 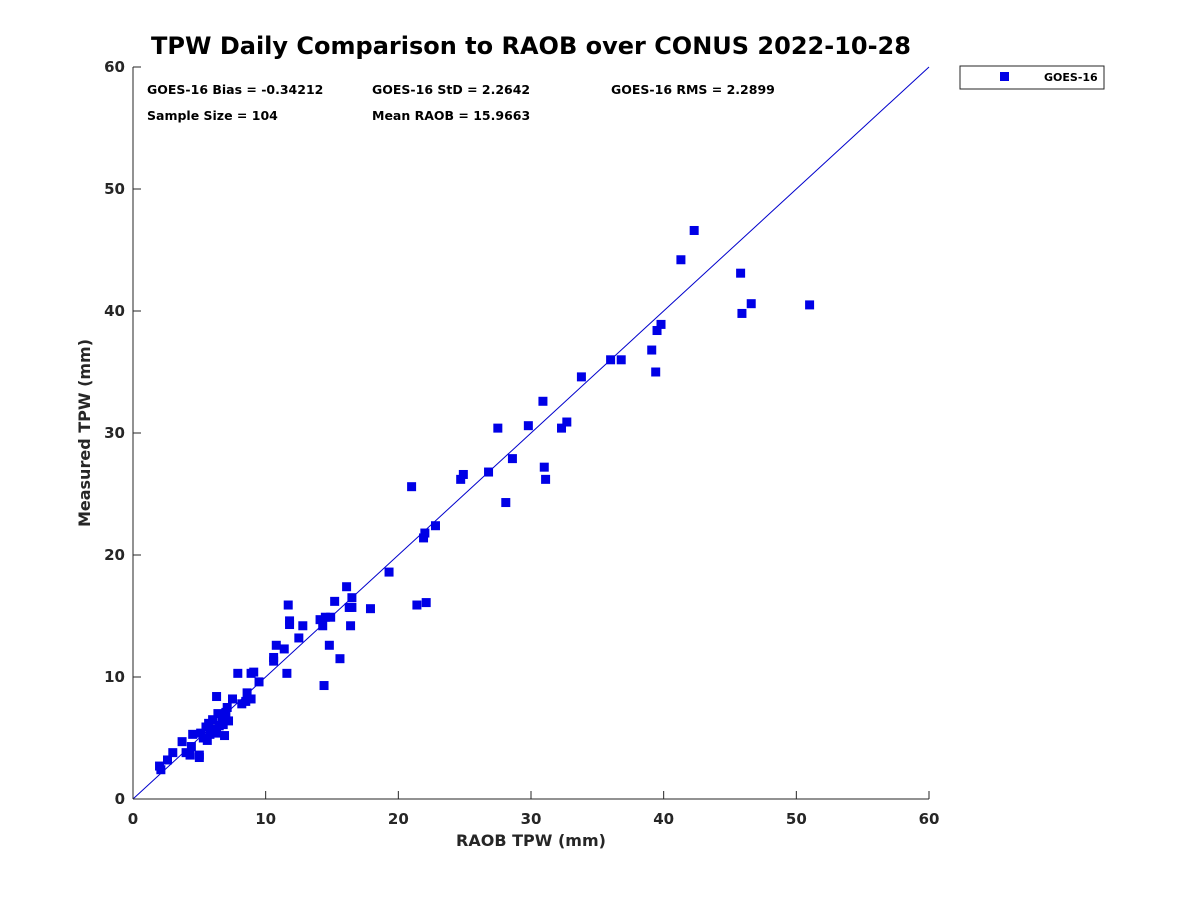 What do you see at coordinates (114, 189) in the screenshot?
I see `y-tick-label: 50` at bounding box center [114, 189].